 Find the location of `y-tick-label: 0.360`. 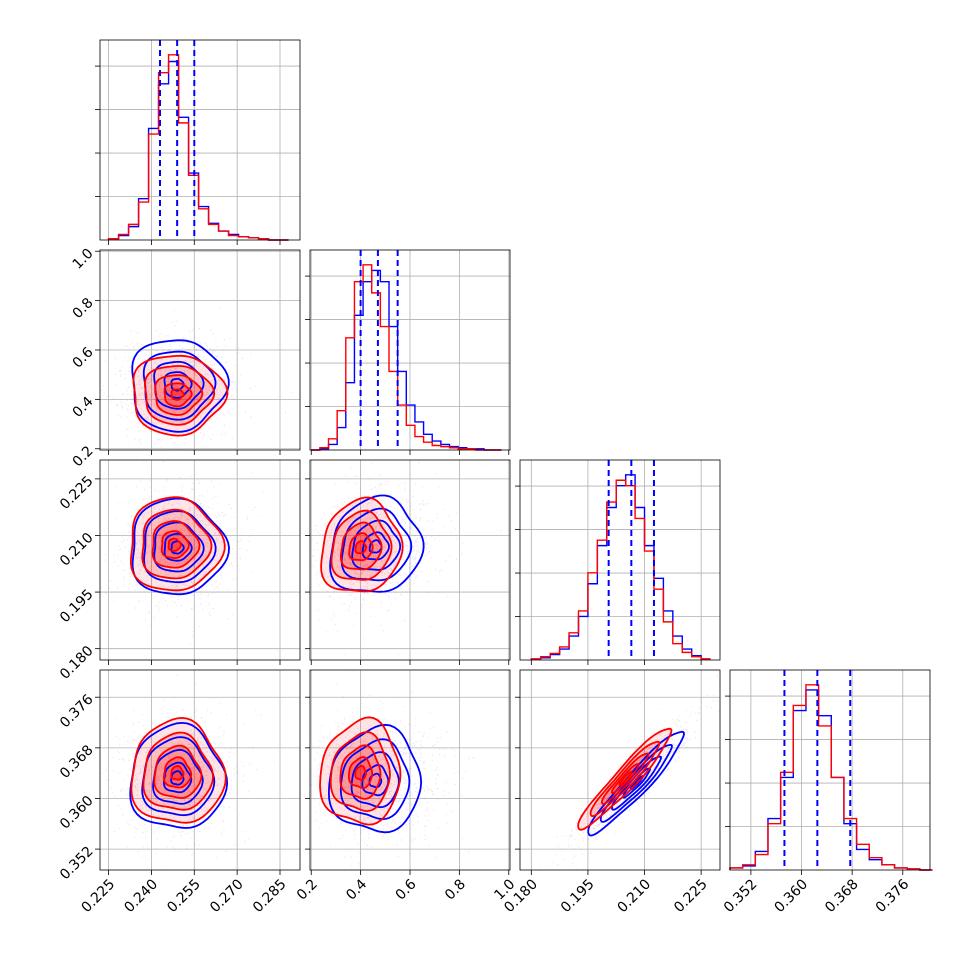

y-tick-label: 0.360 is located at coordinates (77, 813).